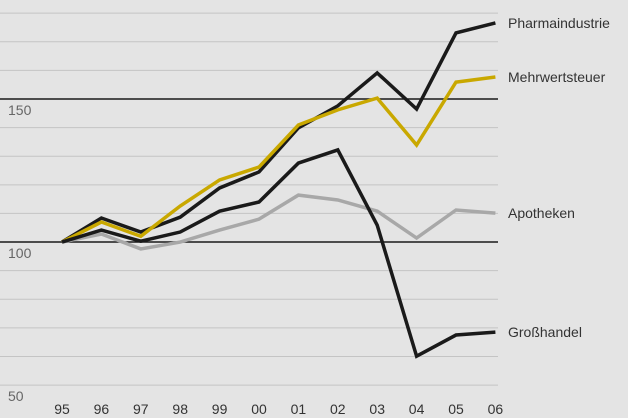 This screenshot has width=628, height=418. I want to click on series-label: Apotheken, so click(541, 213).